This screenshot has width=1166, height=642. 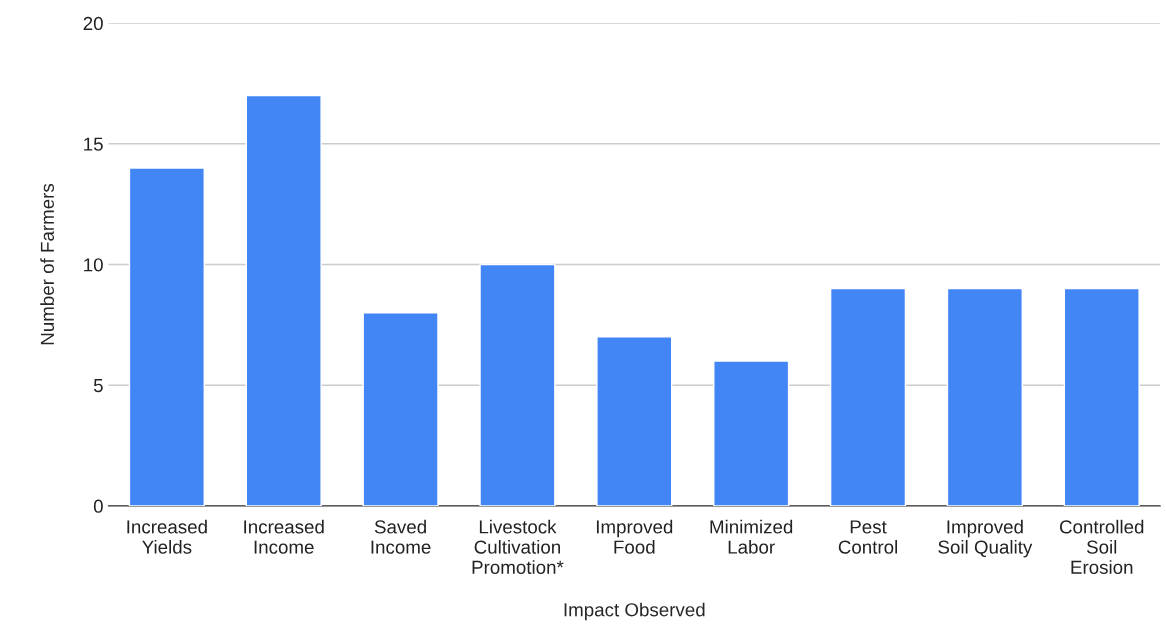 I want to click on x-tick-label: Improved Soil Quality, so click(x=985, y=538).